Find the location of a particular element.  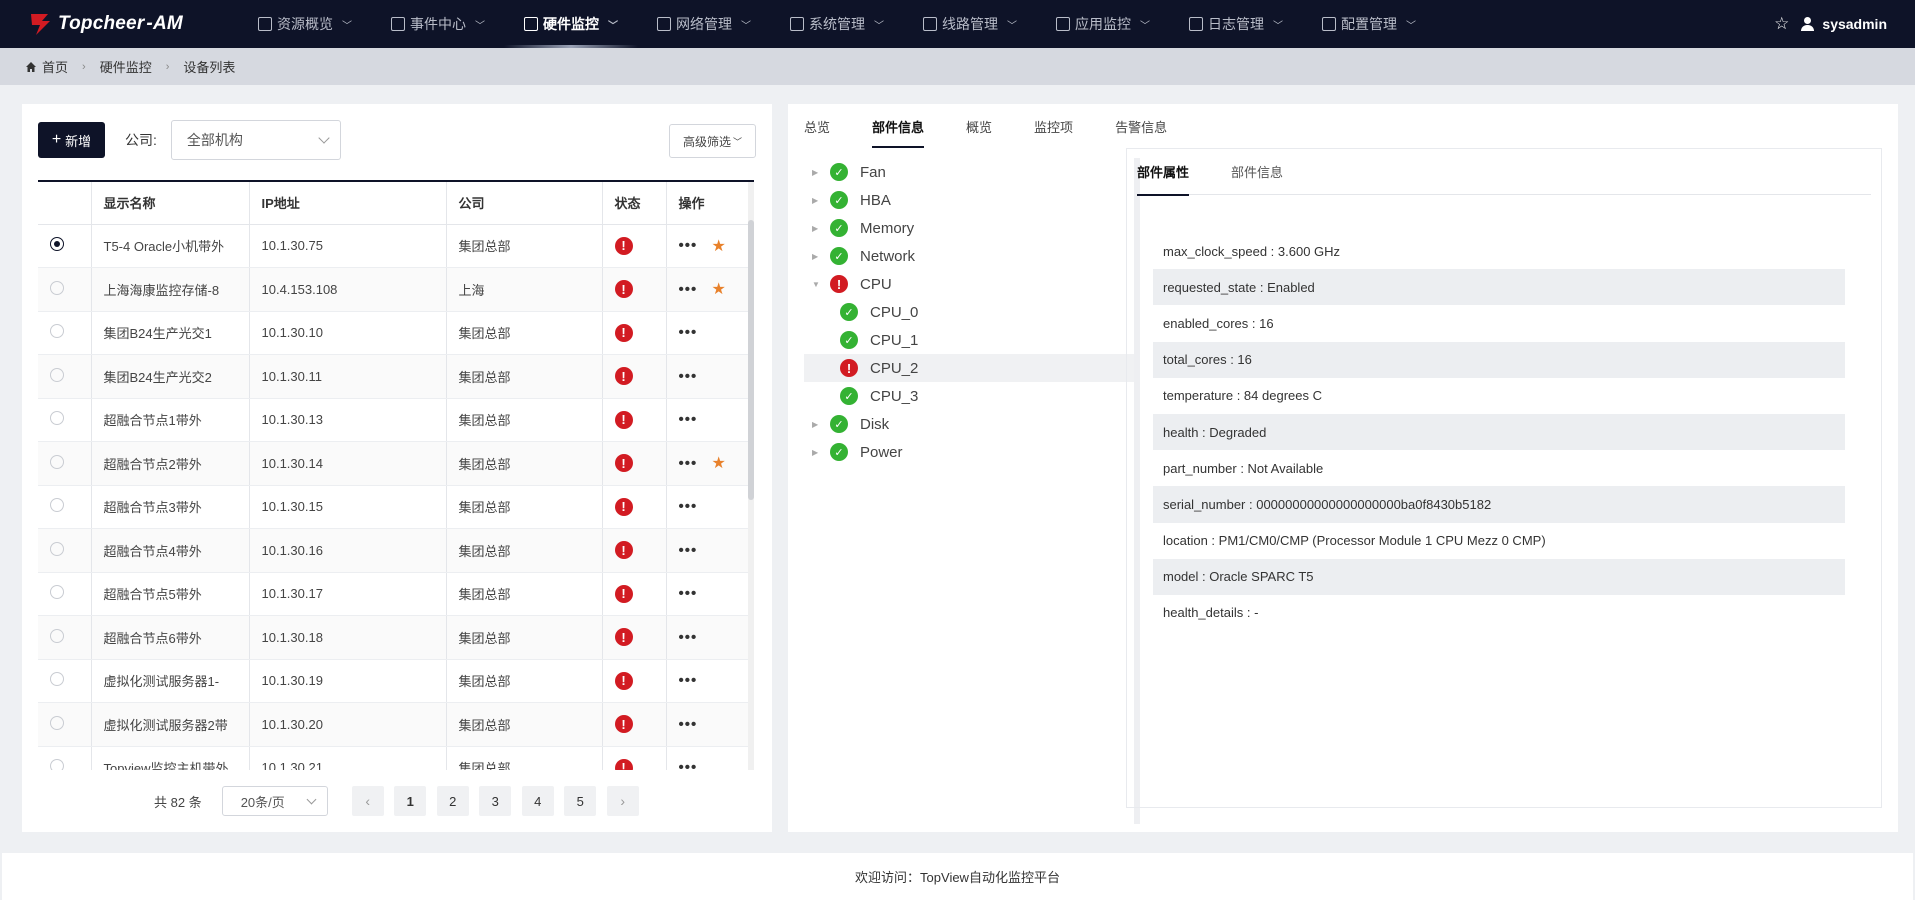

tree-node: ▶ ✓ Disk is located at coordinates (969, 424).